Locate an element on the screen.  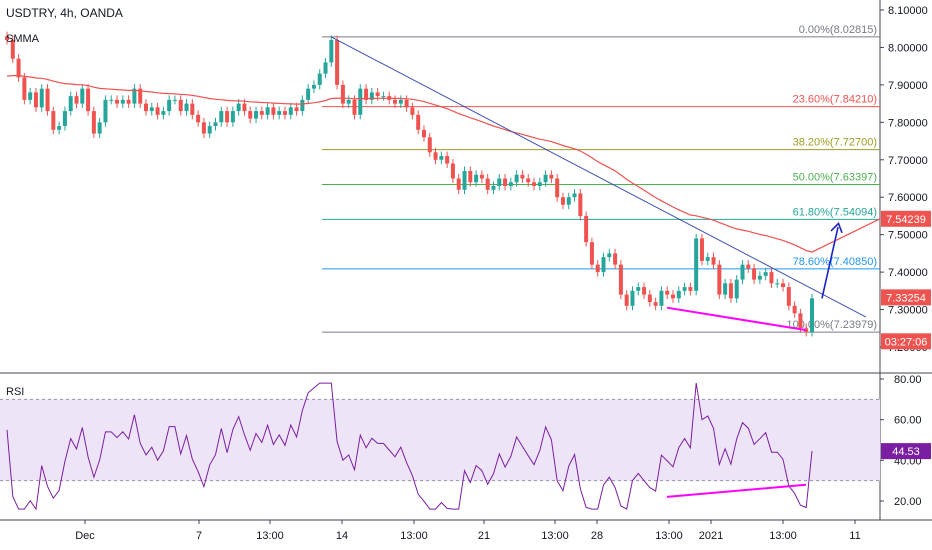
fib-level-label: 23.60%(7.84210) is located at coordinates (835, 100).